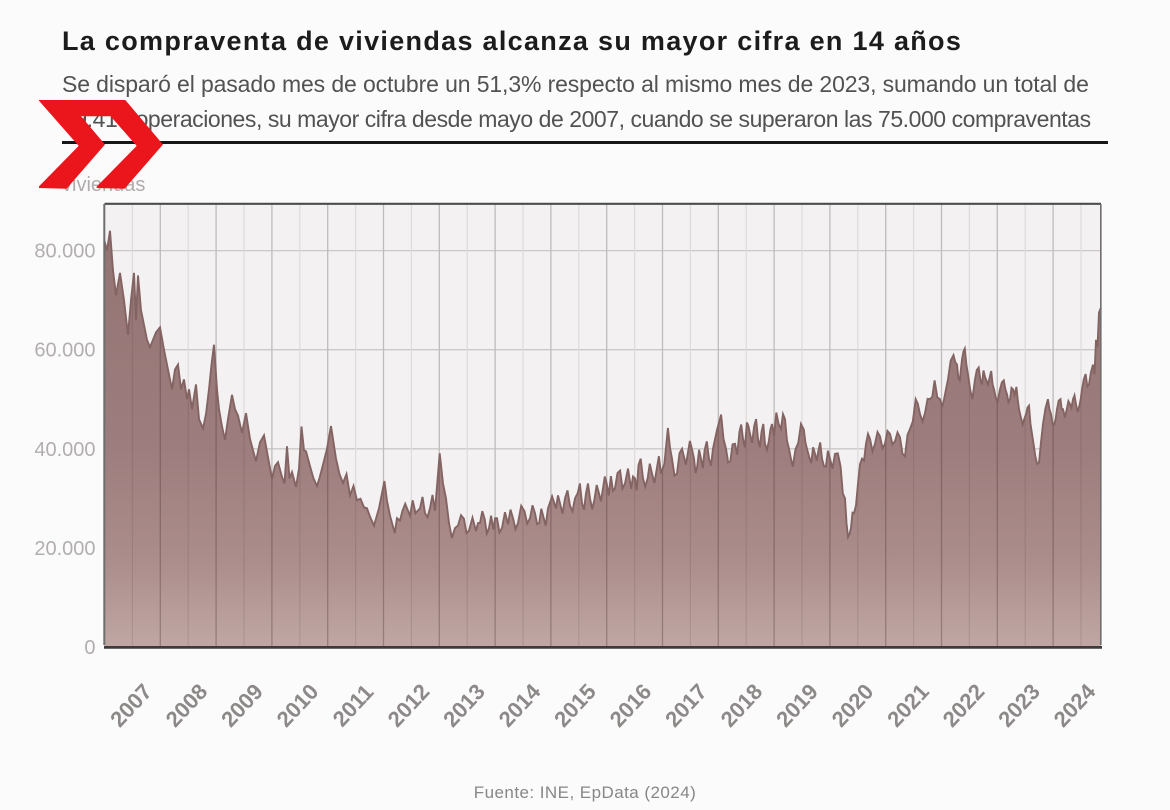 The height and width of the screenshot is (810, 1170). I want to click on svg-text: 2018, so click(742, 705).